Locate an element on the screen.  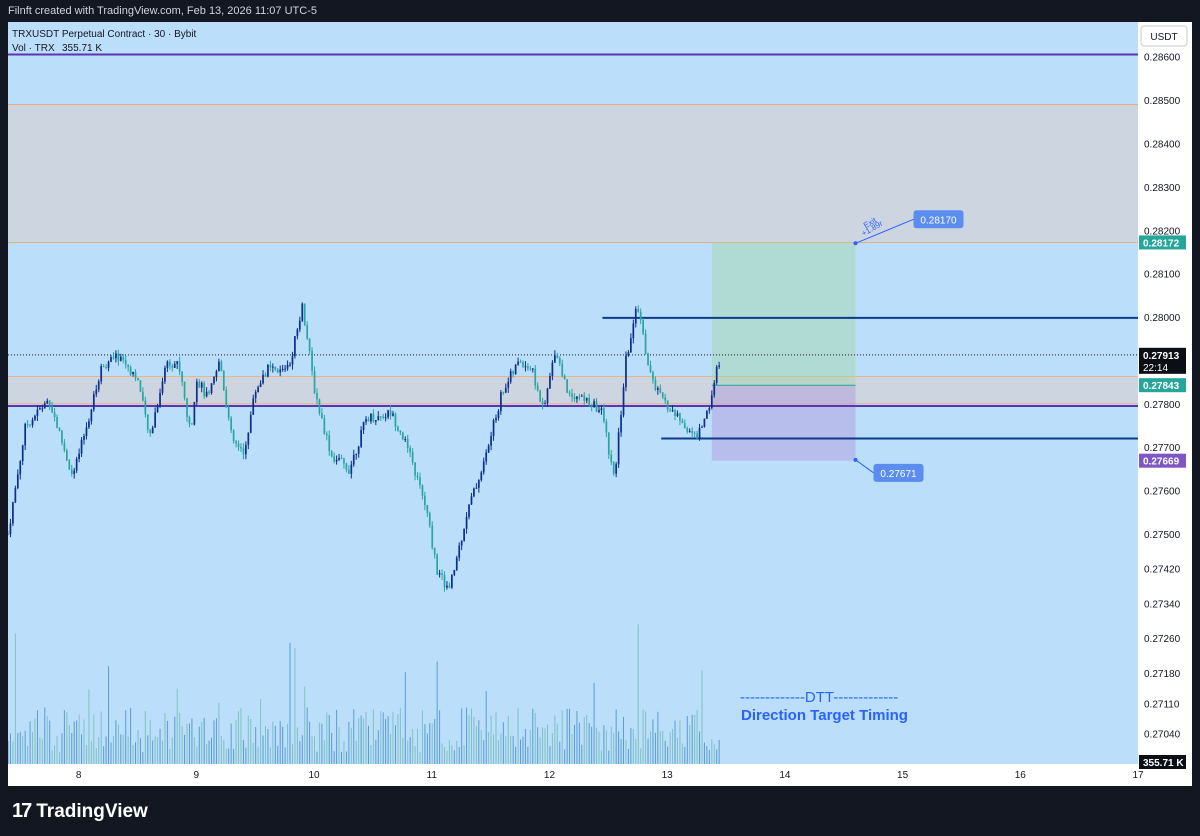
supply-zone is located at coordinates (573, 390).